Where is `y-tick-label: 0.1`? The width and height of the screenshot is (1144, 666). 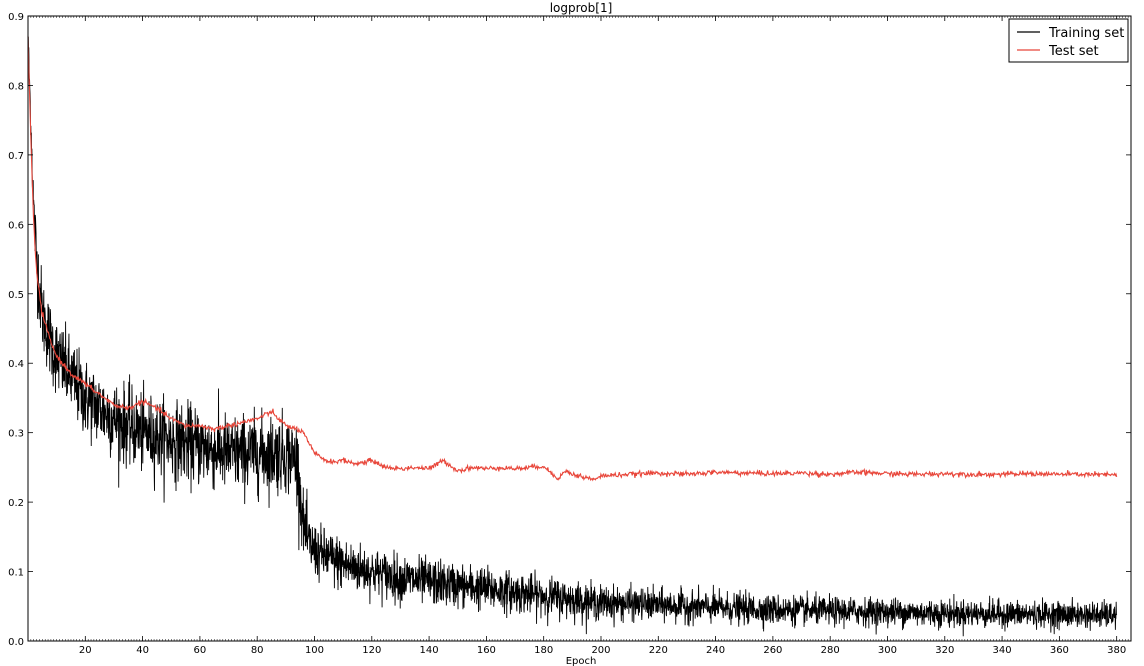 y-tick-label: 0.1 is located at coordinates (16, 573).